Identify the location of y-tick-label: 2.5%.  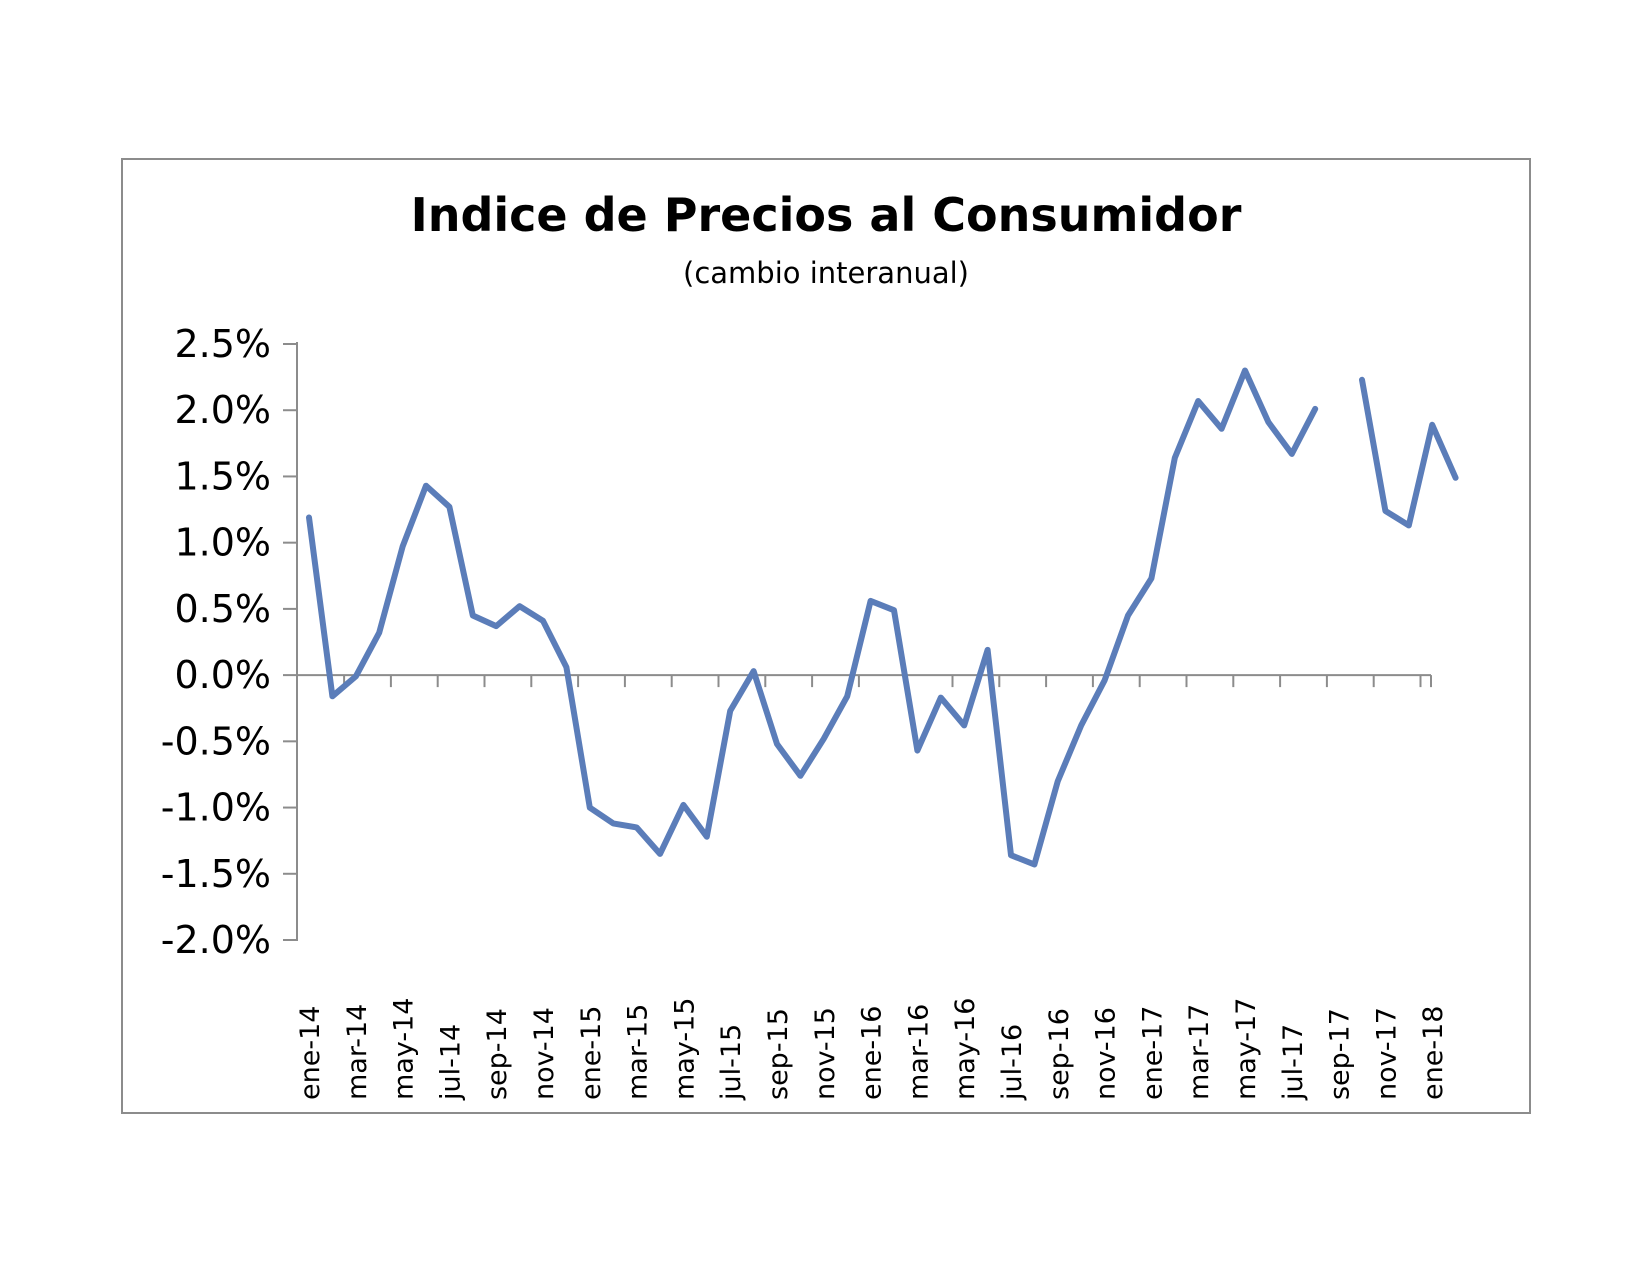
(222, 344).